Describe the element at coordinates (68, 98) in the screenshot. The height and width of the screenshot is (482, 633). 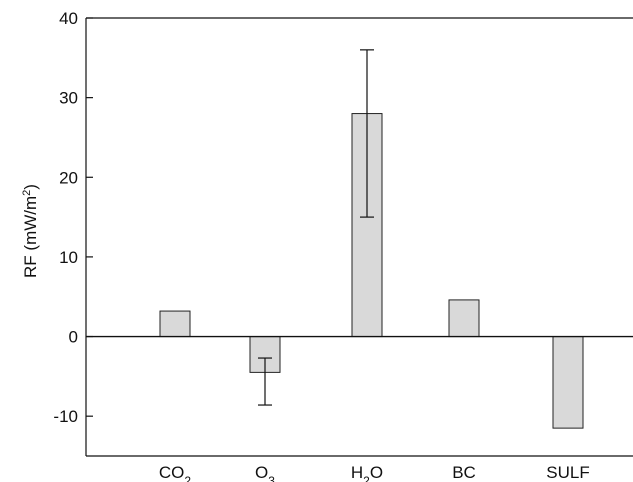
I see `y-tick-label: 30` at that location.